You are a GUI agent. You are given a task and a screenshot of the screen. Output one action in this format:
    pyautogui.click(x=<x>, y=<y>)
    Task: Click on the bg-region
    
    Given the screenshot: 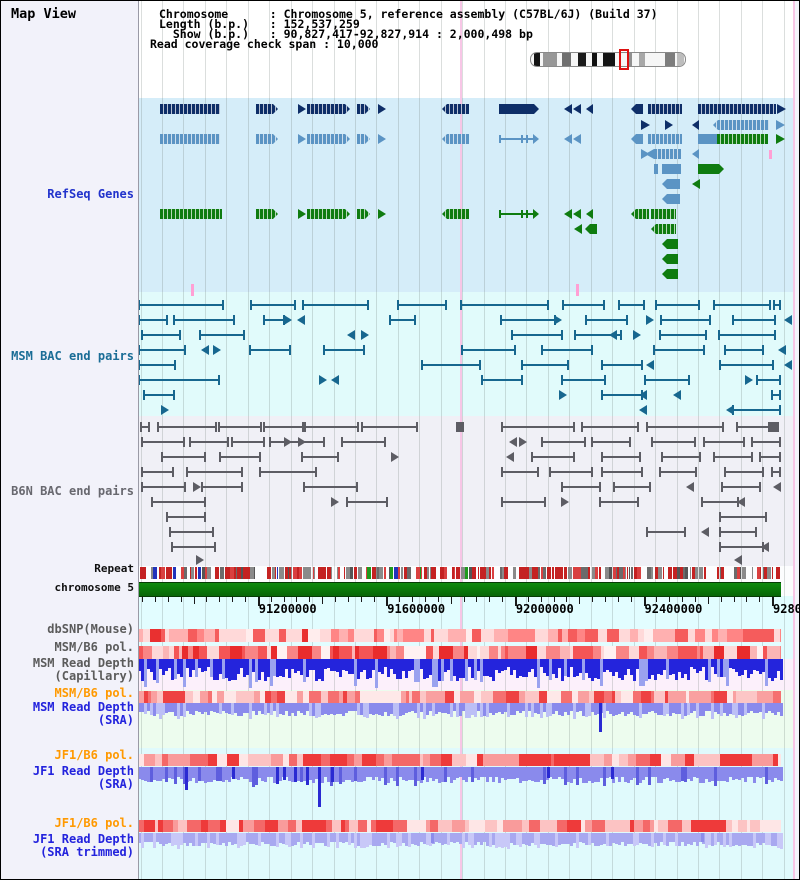 What is the action you would take?
    pyautogui.click(x=466, y=49)
    